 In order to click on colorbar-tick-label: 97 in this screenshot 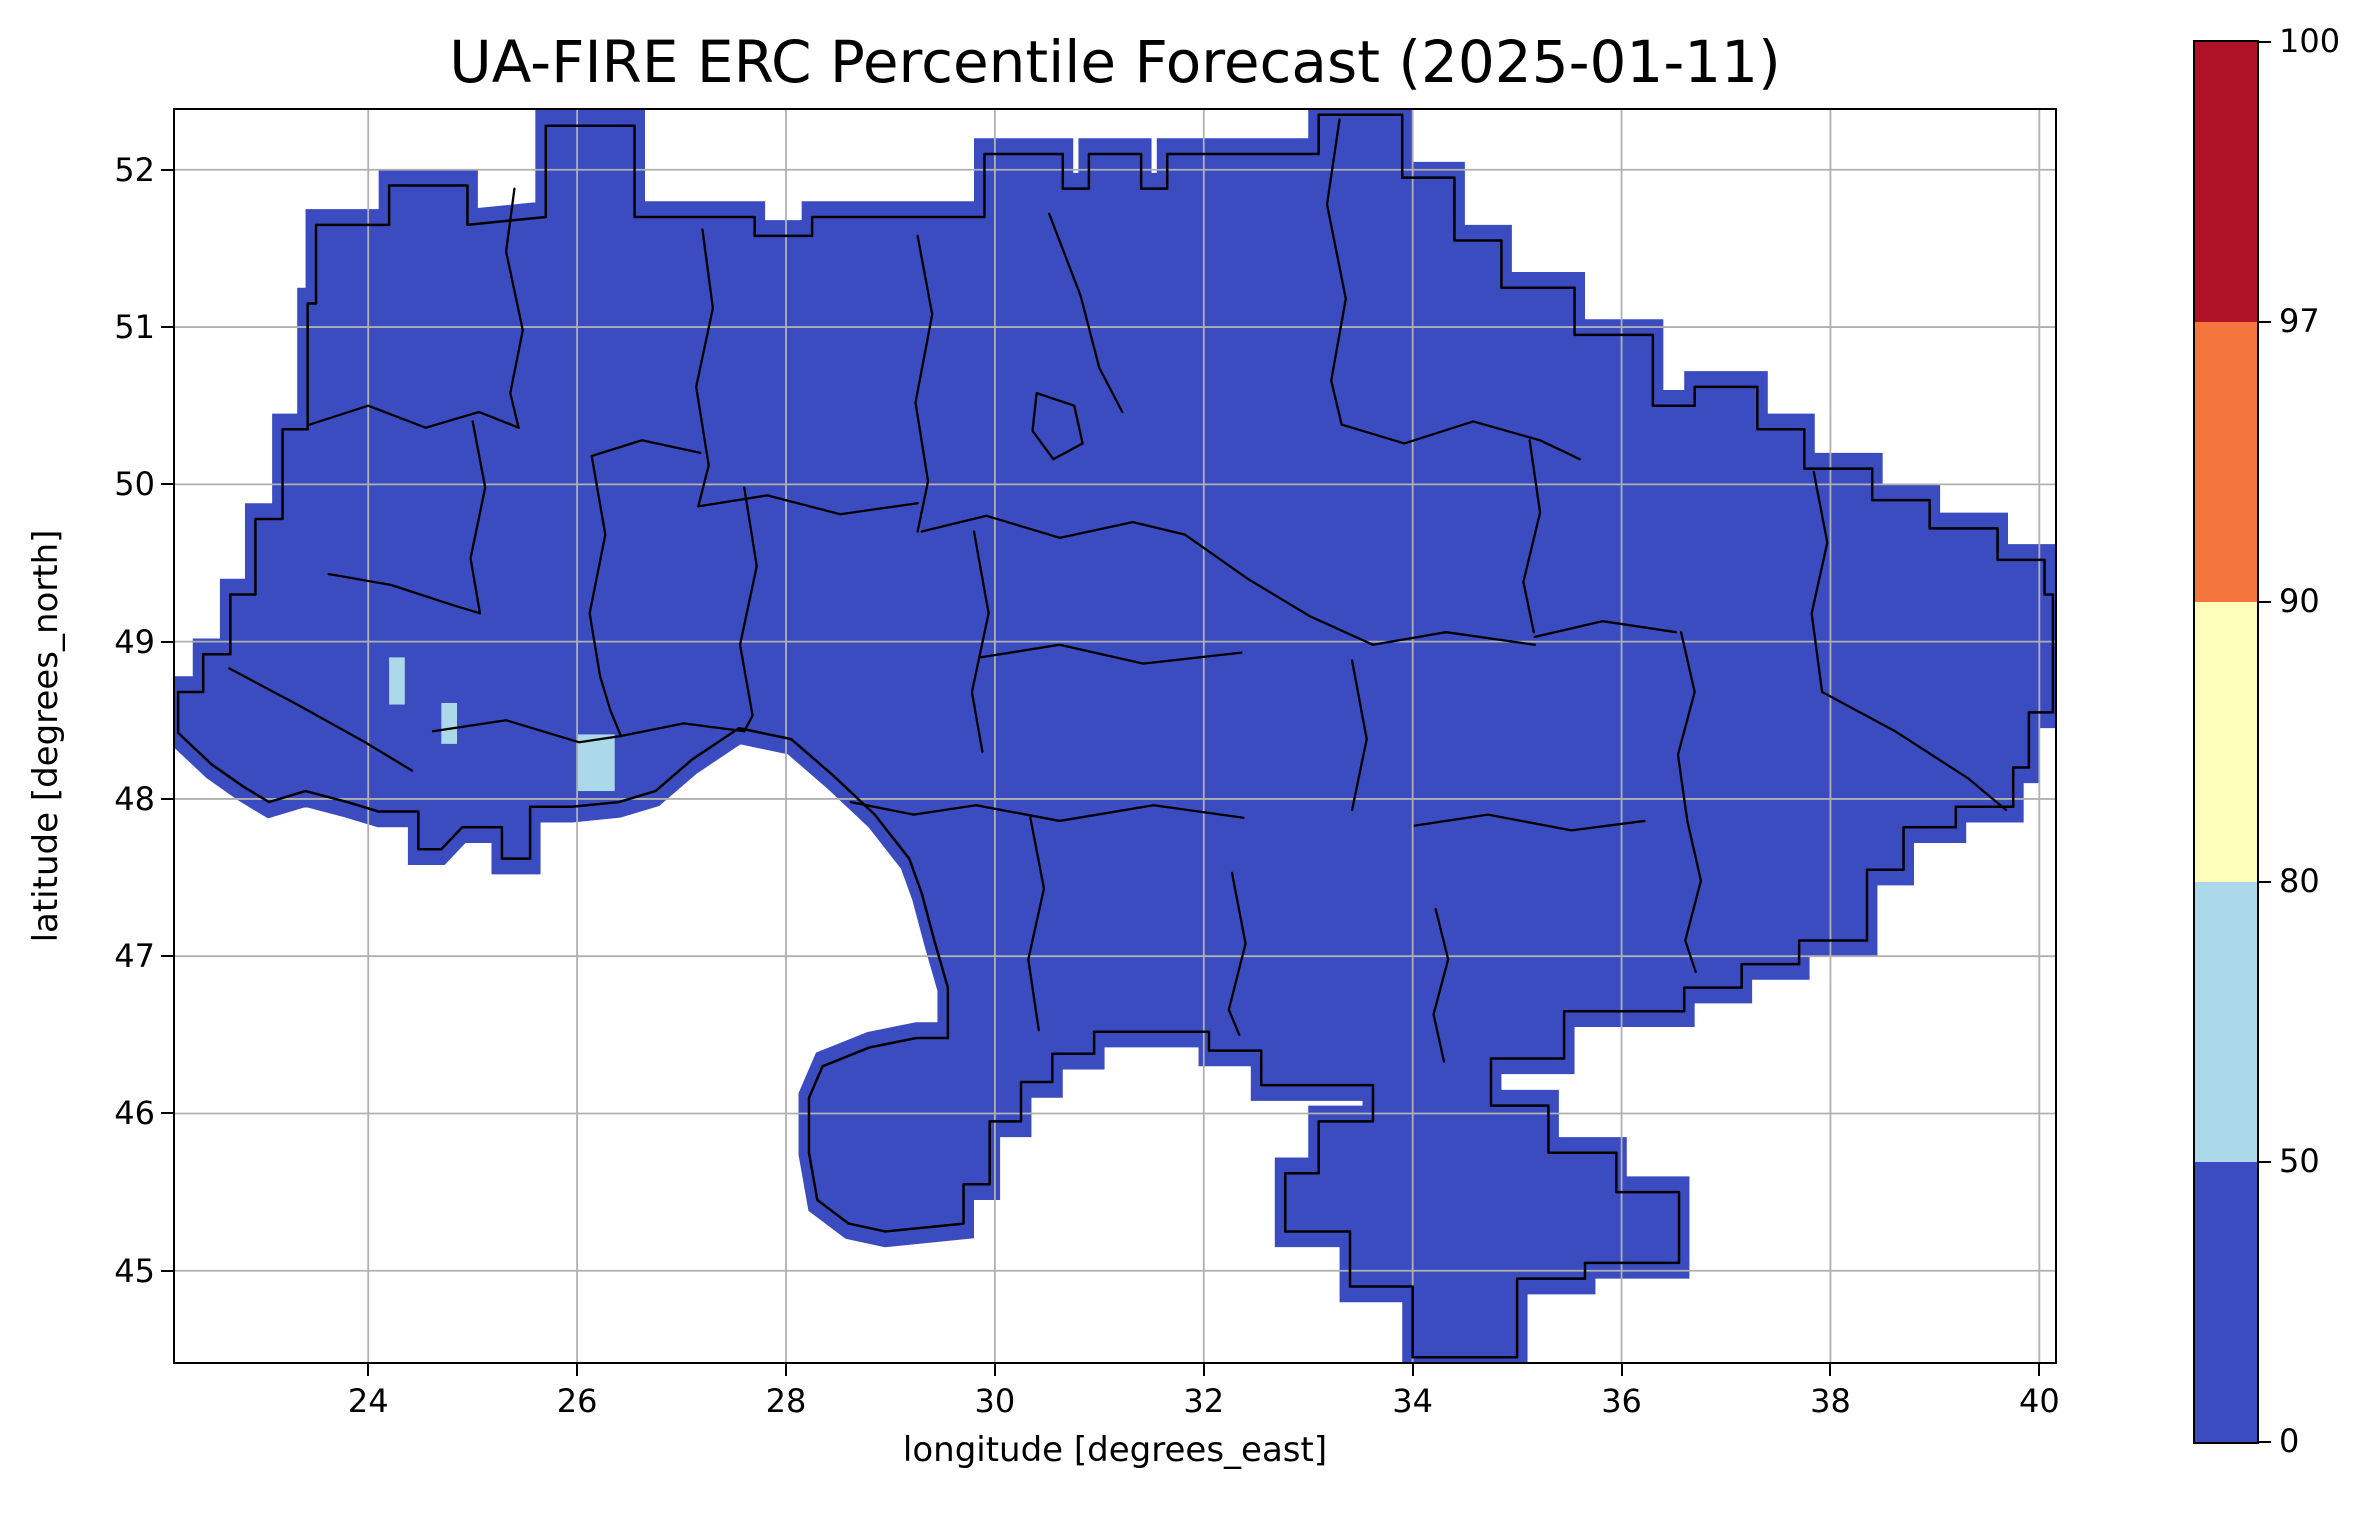, I will do `click(2299, 321)`.